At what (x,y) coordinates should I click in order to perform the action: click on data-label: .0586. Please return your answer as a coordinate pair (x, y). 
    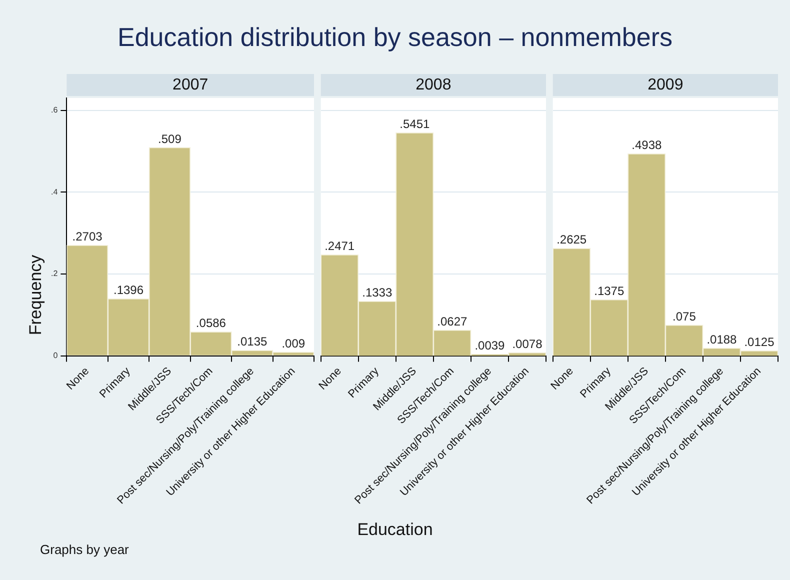
    Looking at the image, I should click on (211, 323).